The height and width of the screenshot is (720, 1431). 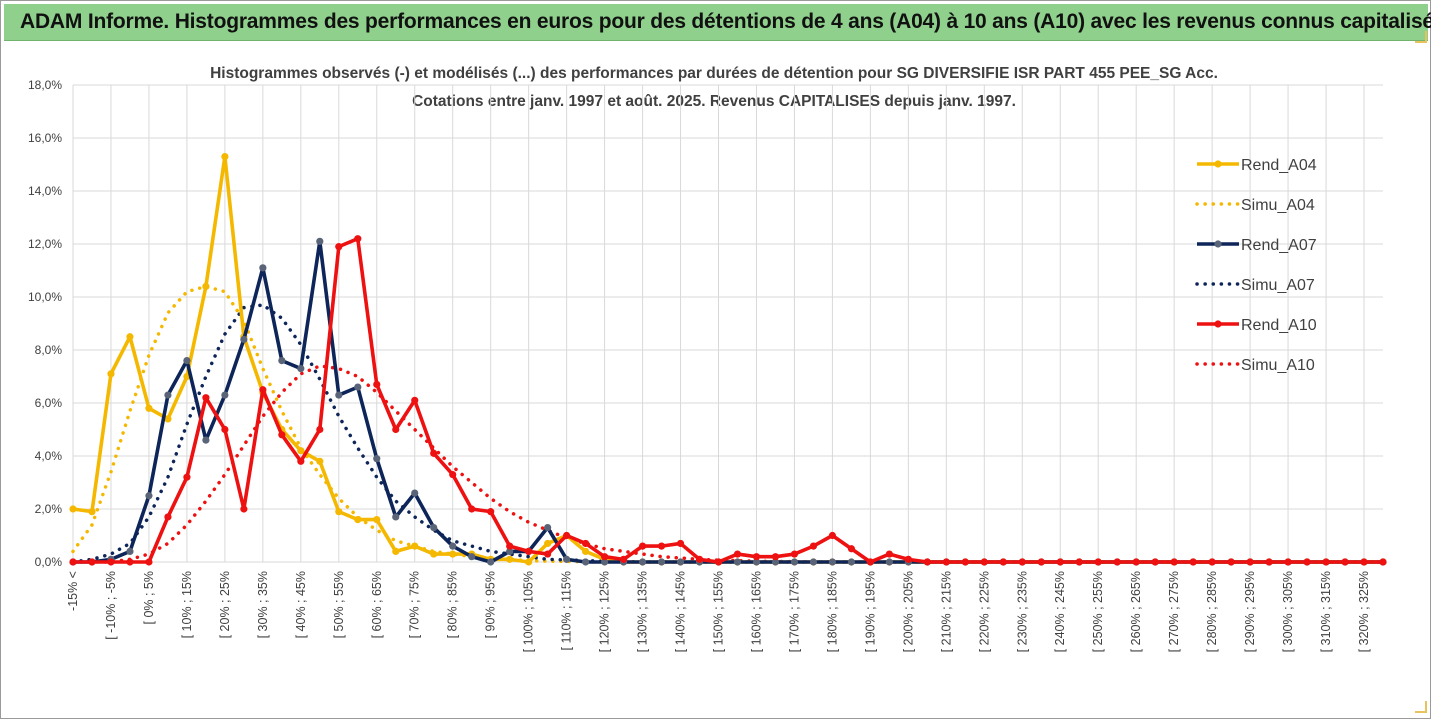 What do you see at coordinates (1218, 244) in the screenshot?
I see `legend-marker-Rend_A07` at bounding box center [1218, 244].